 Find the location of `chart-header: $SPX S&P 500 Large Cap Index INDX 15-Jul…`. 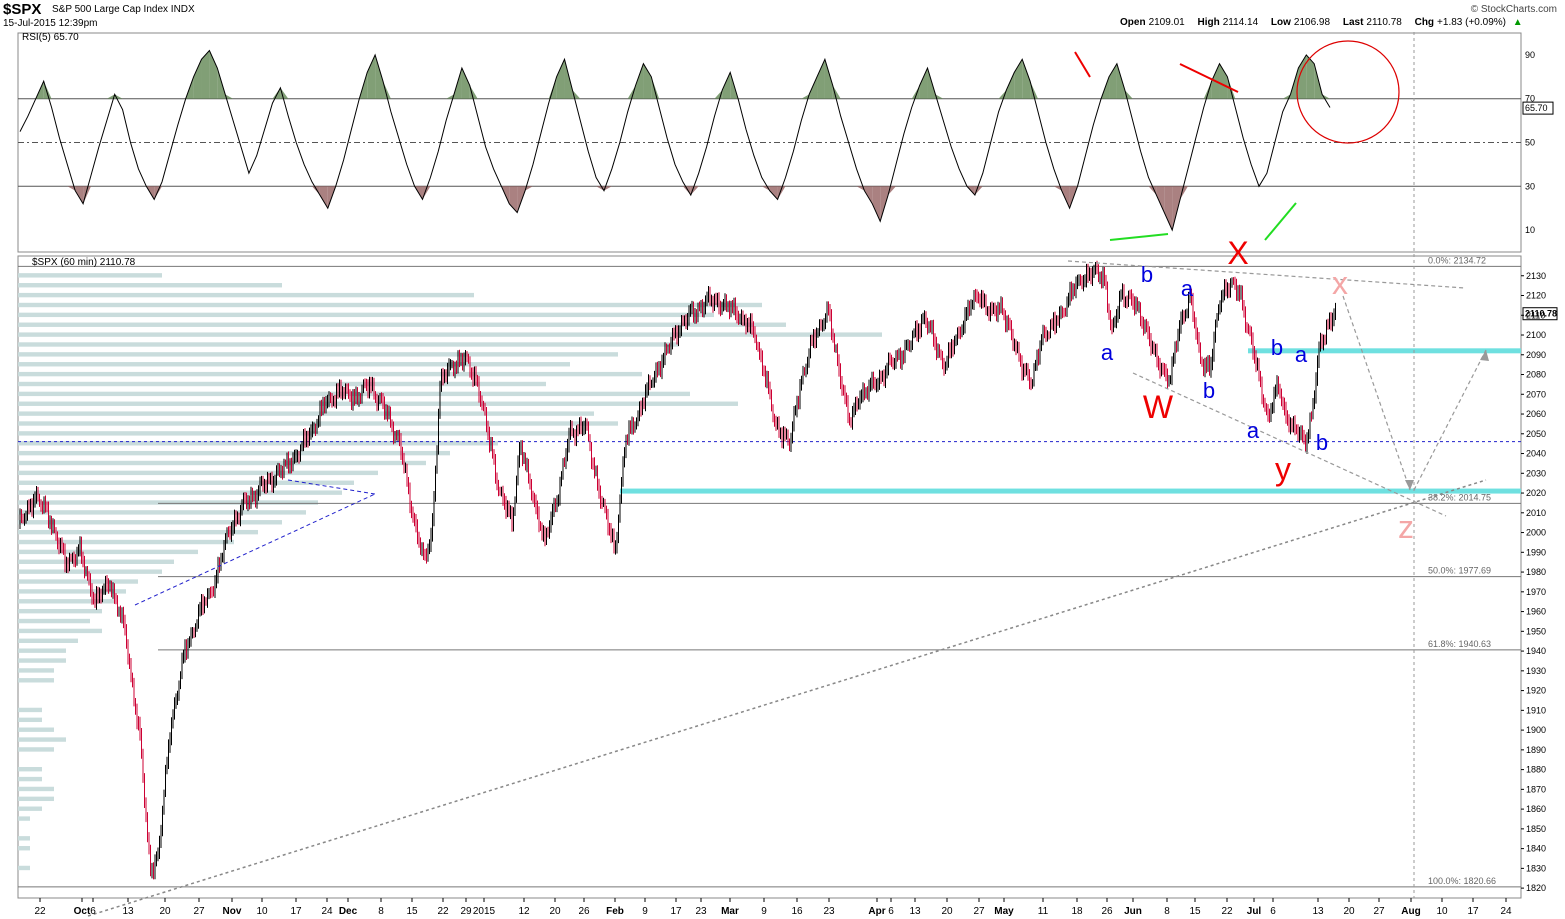

chart-header: $SPX S&P 500 Large Cap Index INDX 15-Jul… is located at coordinates (782, 16).